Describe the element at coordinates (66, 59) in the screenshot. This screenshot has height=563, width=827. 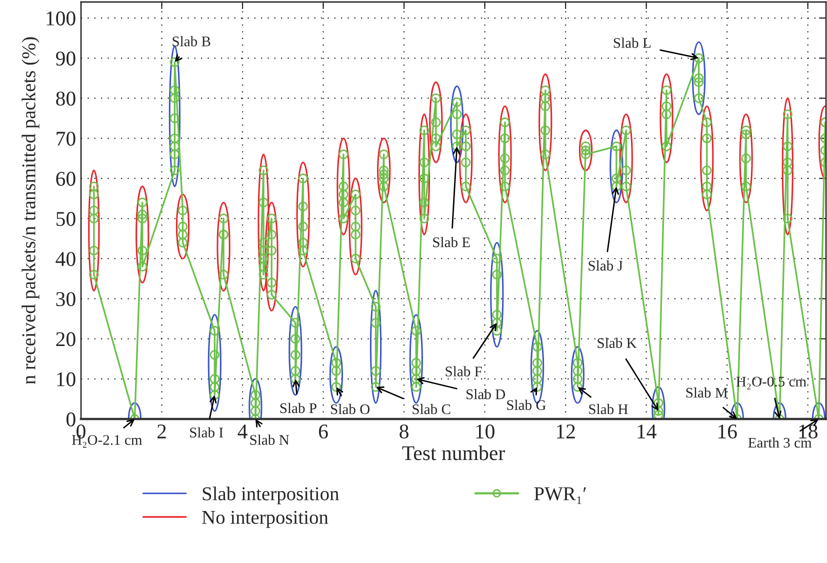
I see `y-tick-label: 90` at that location.